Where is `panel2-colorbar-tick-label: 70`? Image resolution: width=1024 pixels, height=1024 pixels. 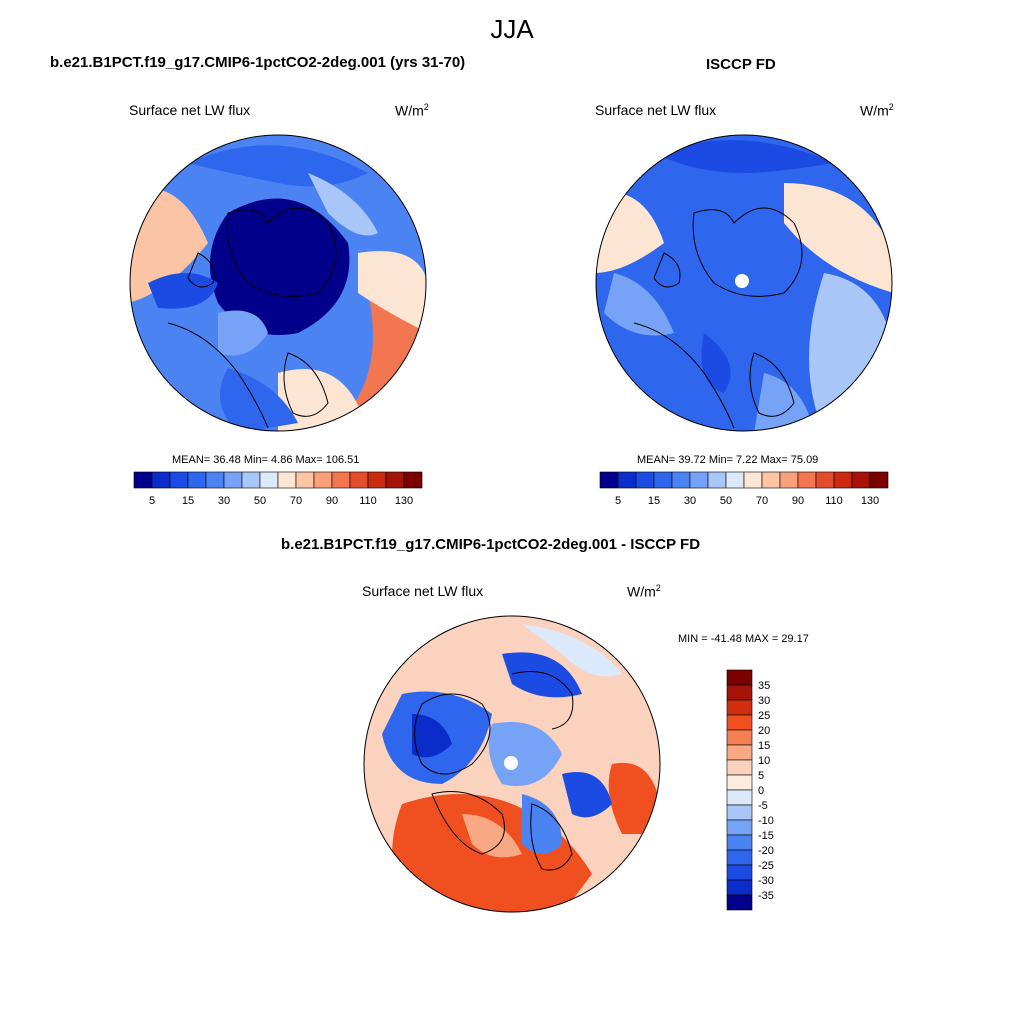
panel2-colorbar-tick-label: 70 is located at coordinates (762, 501).